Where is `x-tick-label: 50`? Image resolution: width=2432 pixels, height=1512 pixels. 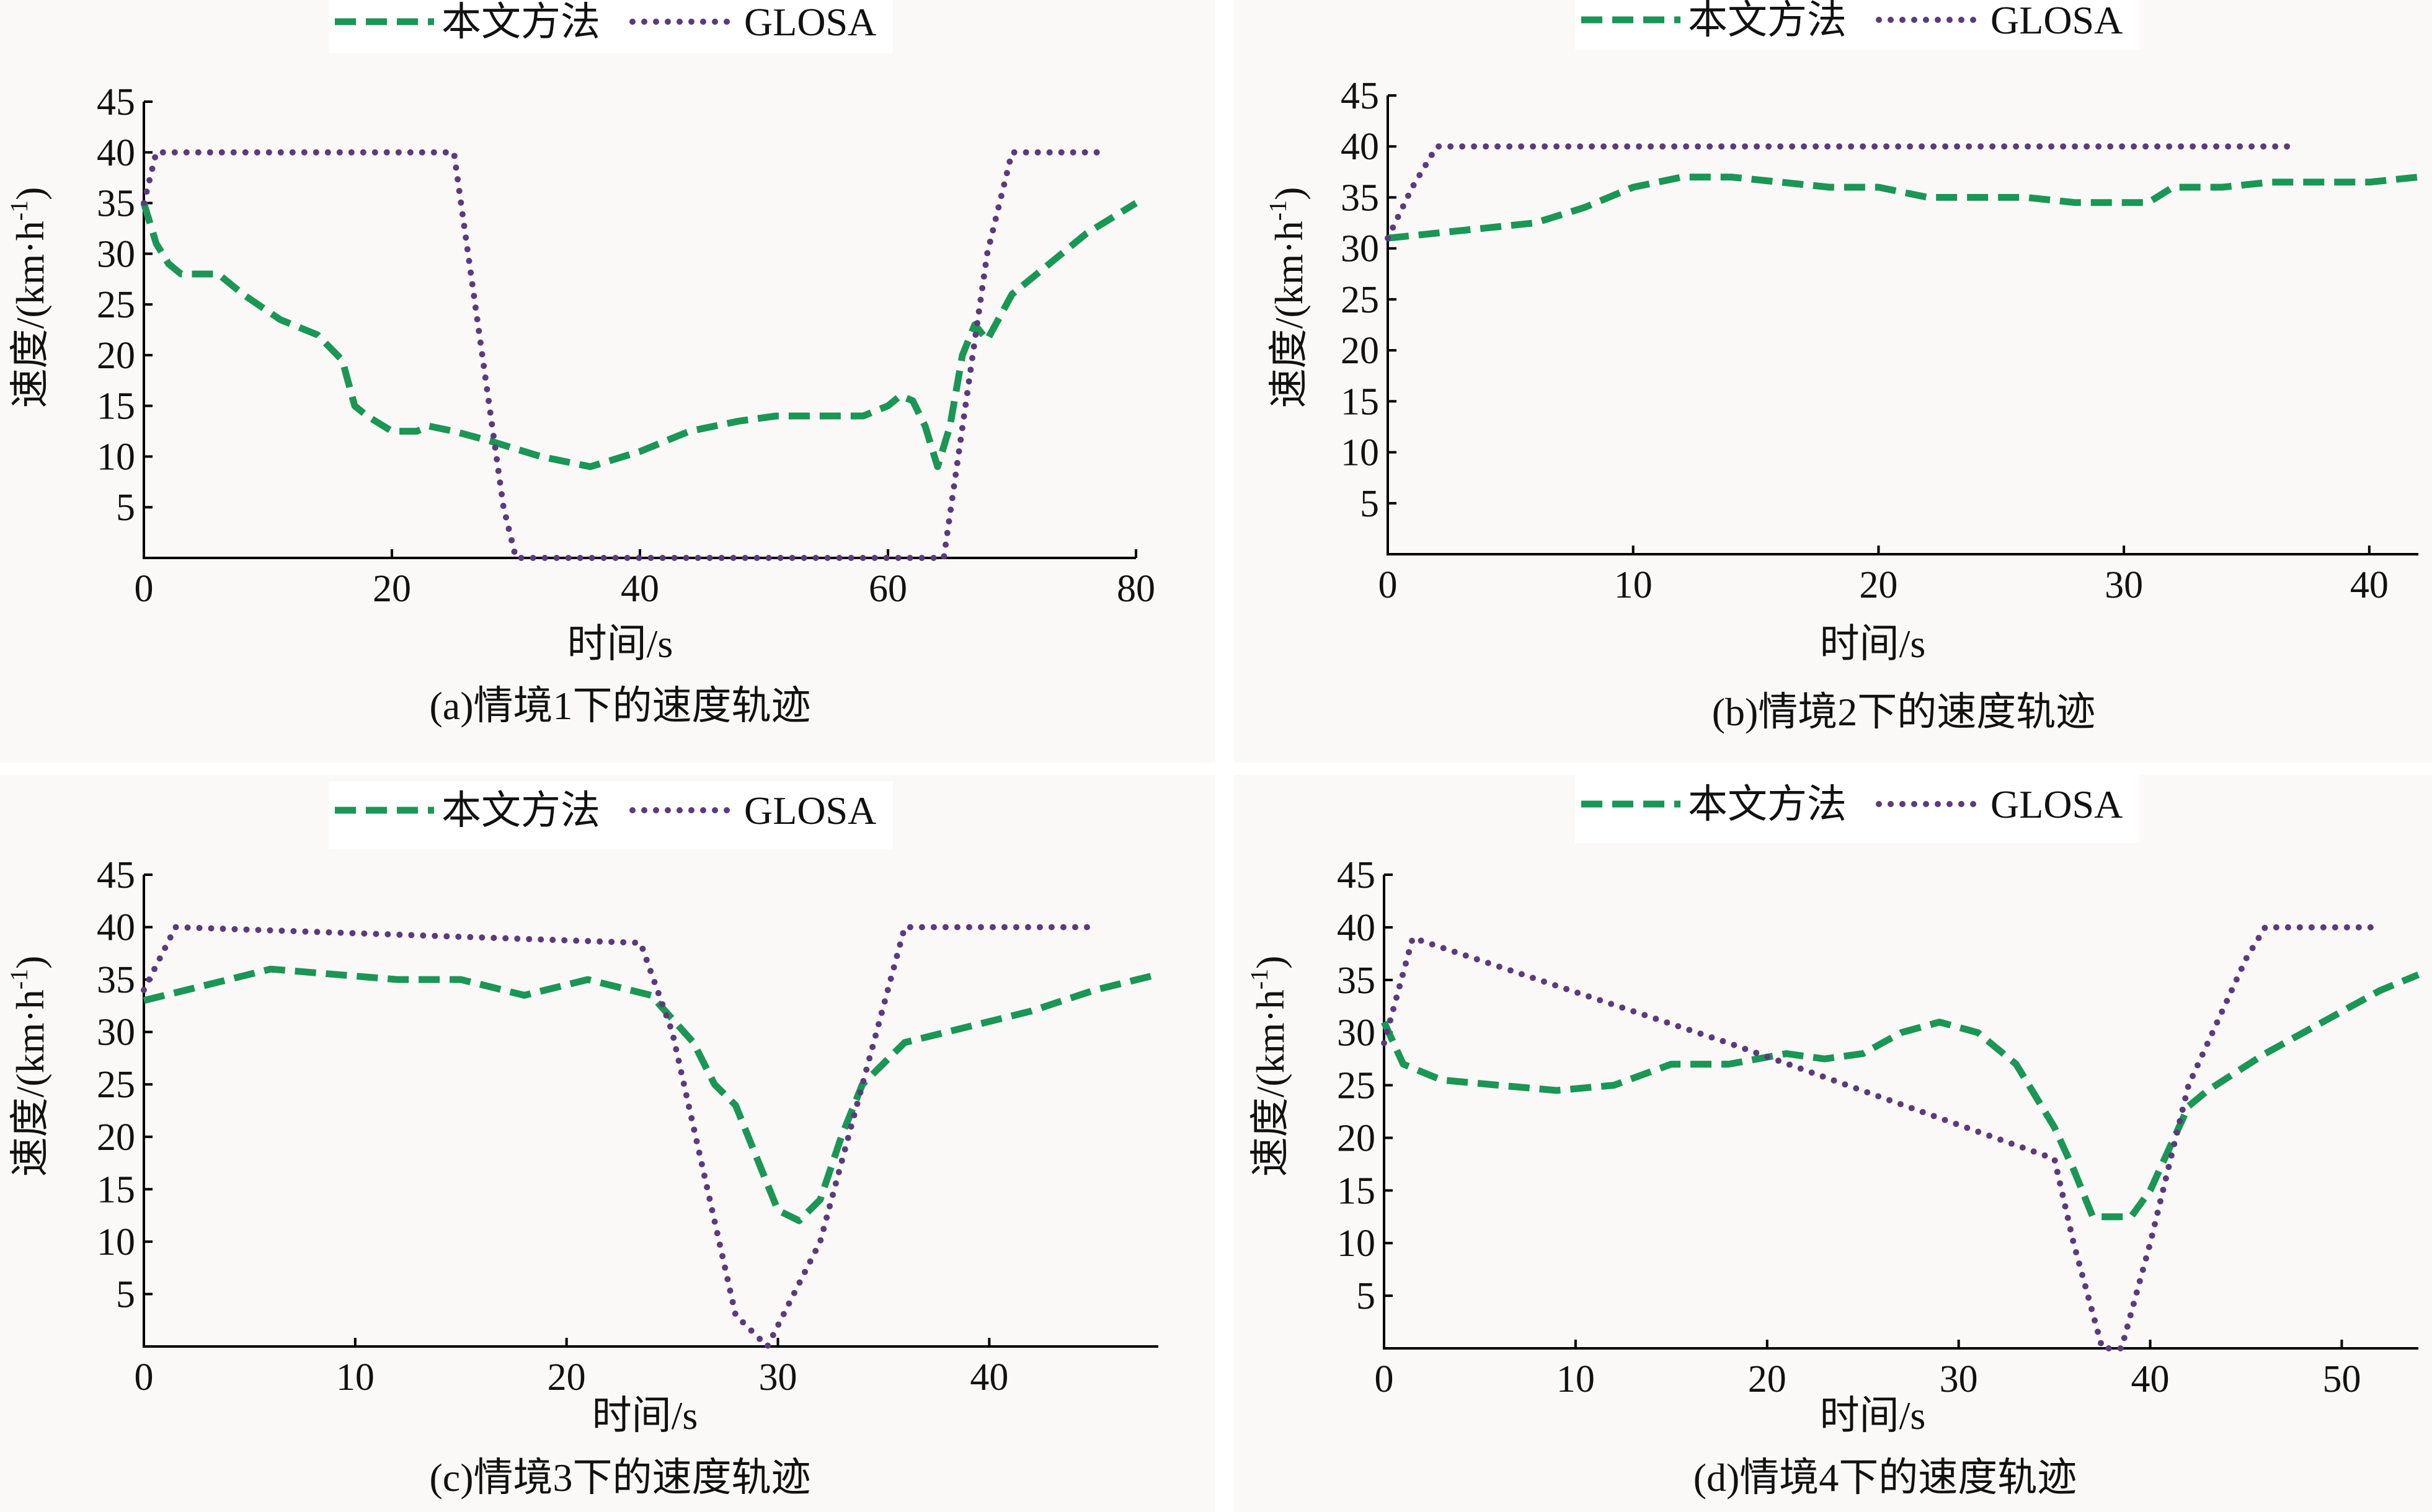
x-tick-label: 50 is located at coordinates (2341, 1379).